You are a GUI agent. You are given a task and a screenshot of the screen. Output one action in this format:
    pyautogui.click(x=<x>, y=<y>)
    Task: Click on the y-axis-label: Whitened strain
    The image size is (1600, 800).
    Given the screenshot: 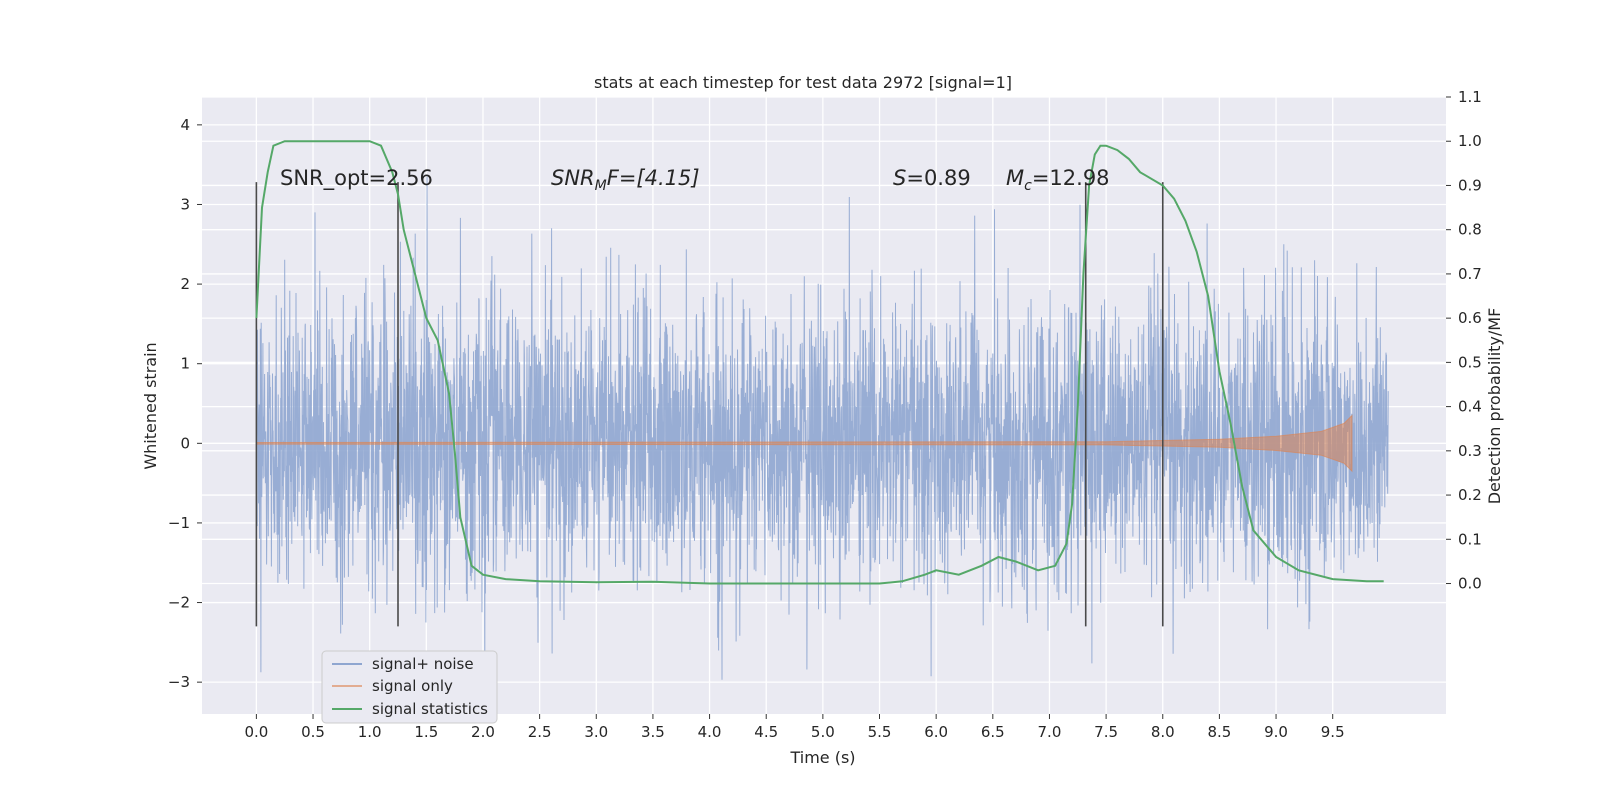 What is the action you would take?
    pyautogui.click(x=150, y=405)
    